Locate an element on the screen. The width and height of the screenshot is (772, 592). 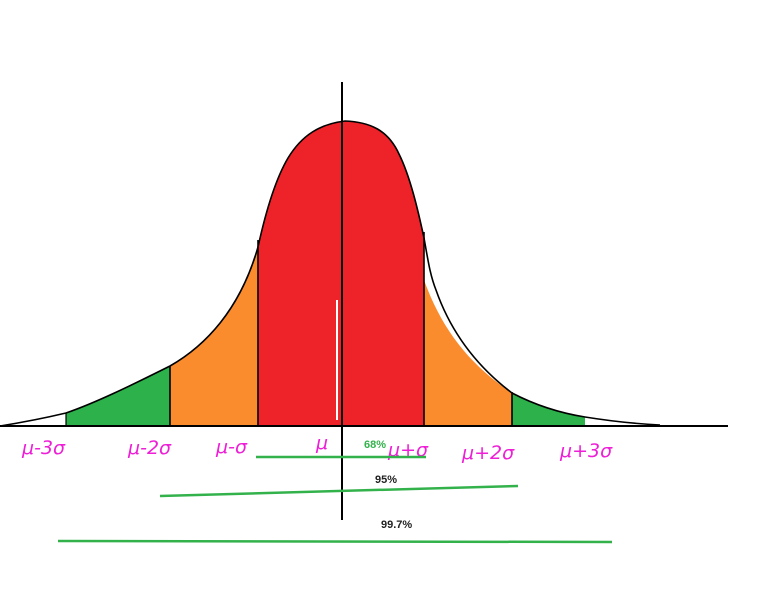
band-3sigma-right is located at coordinates (548, 409).